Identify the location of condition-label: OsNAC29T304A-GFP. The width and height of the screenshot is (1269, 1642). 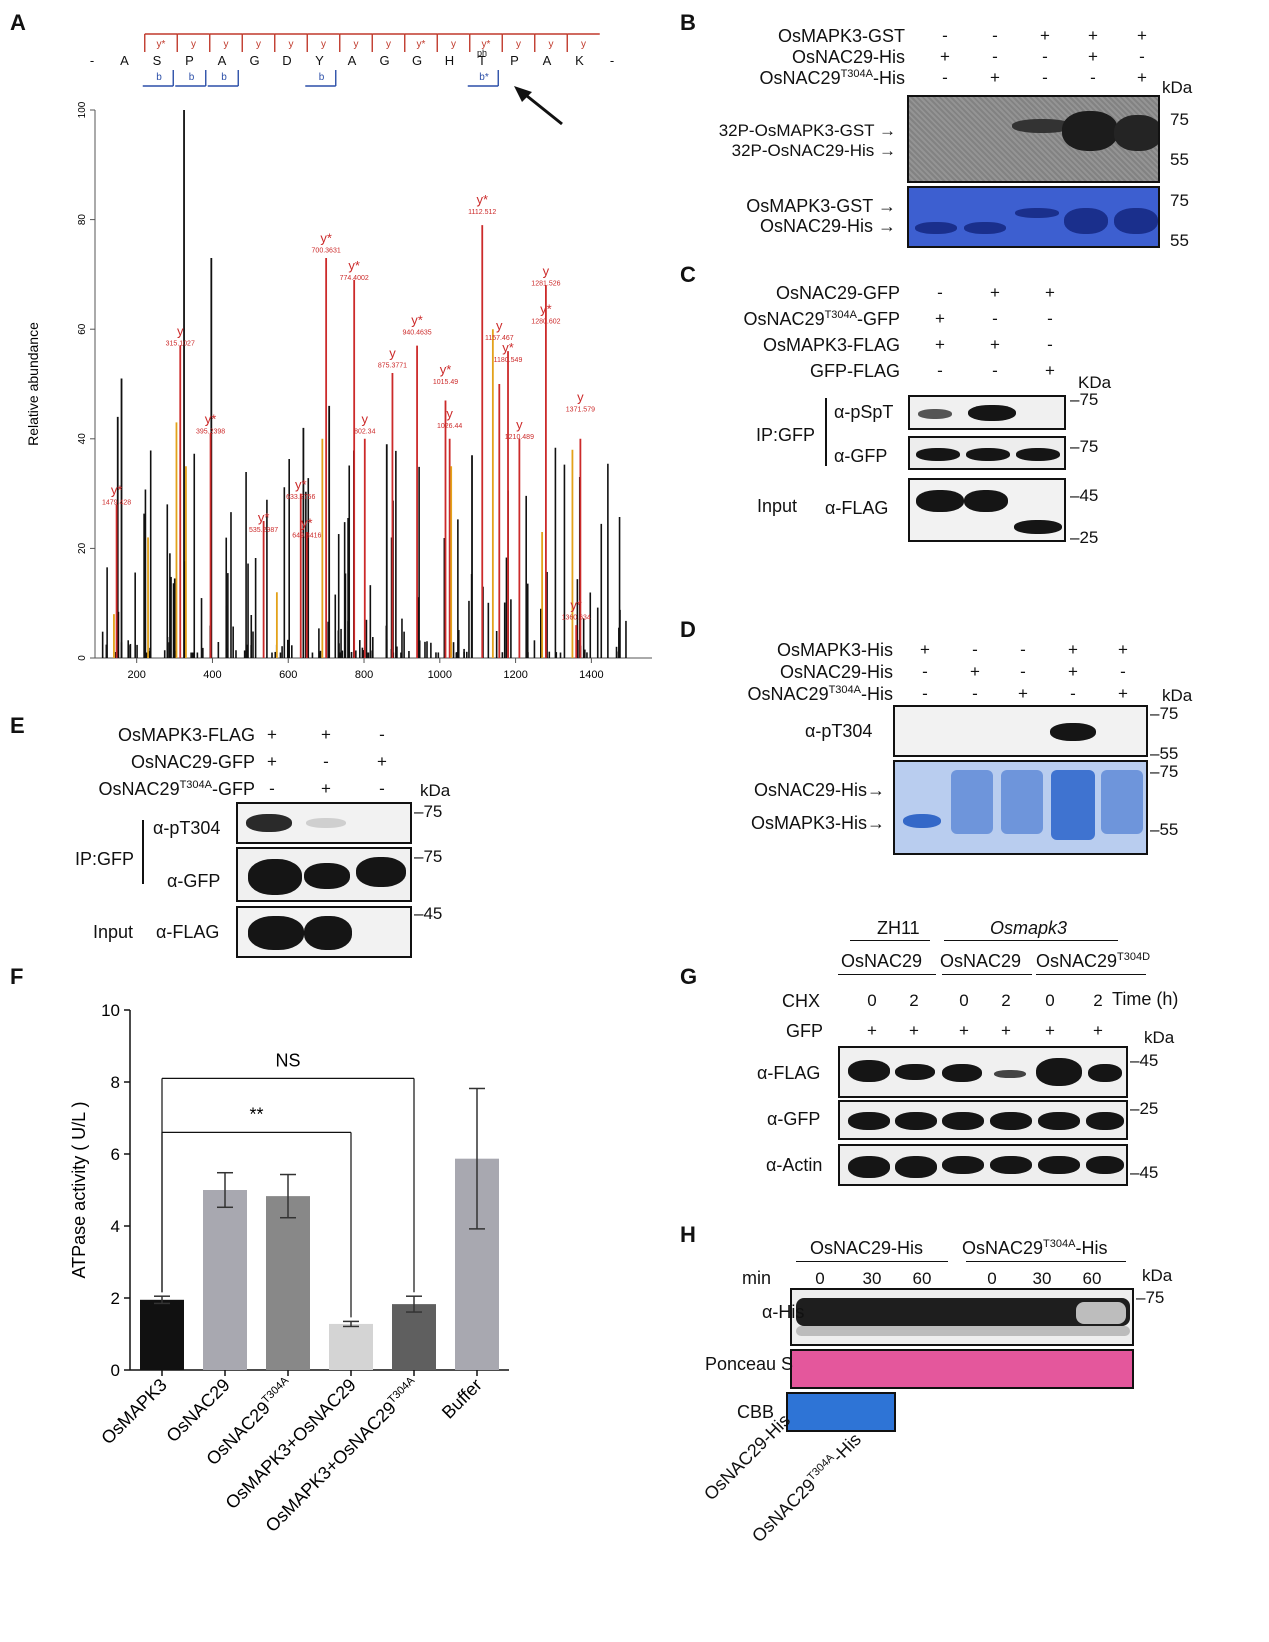
(176, 789).